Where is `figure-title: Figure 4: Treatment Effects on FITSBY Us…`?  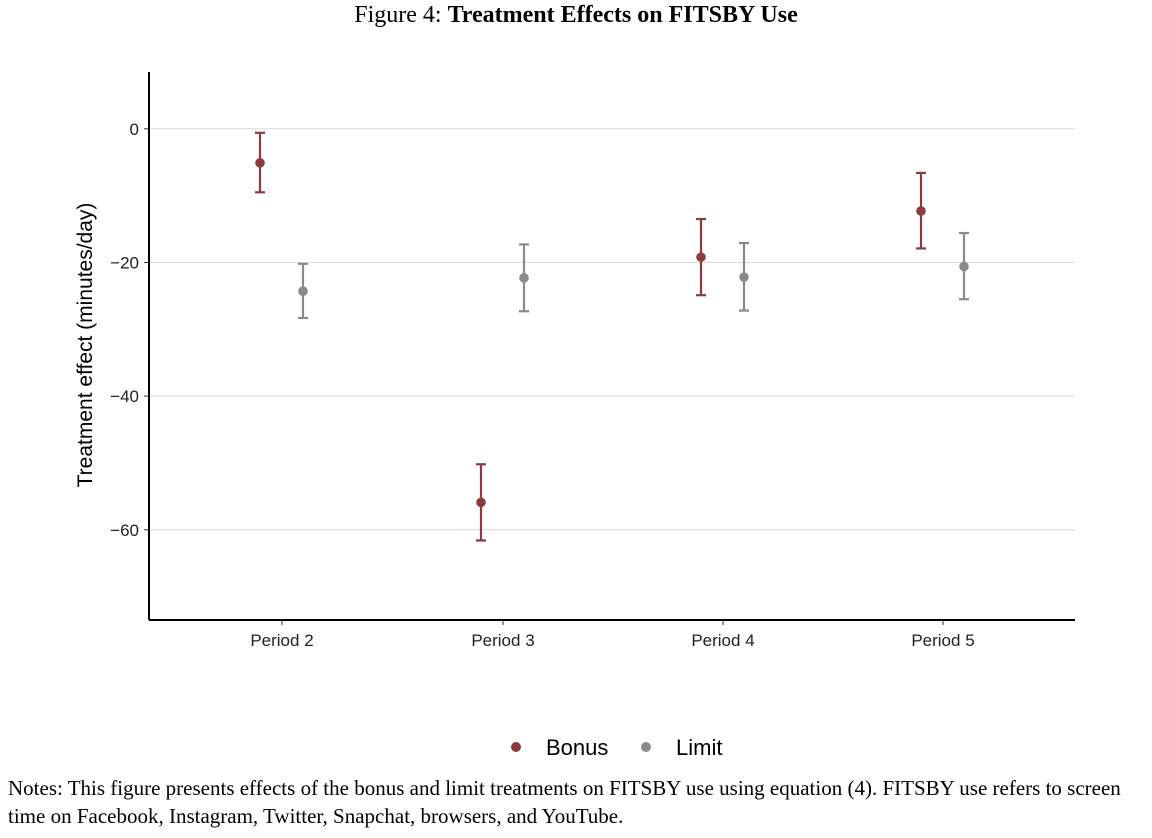
figure-title: Figure 4: Treatment Effects on FITSBY Us… is located at coordinates (576, 15).